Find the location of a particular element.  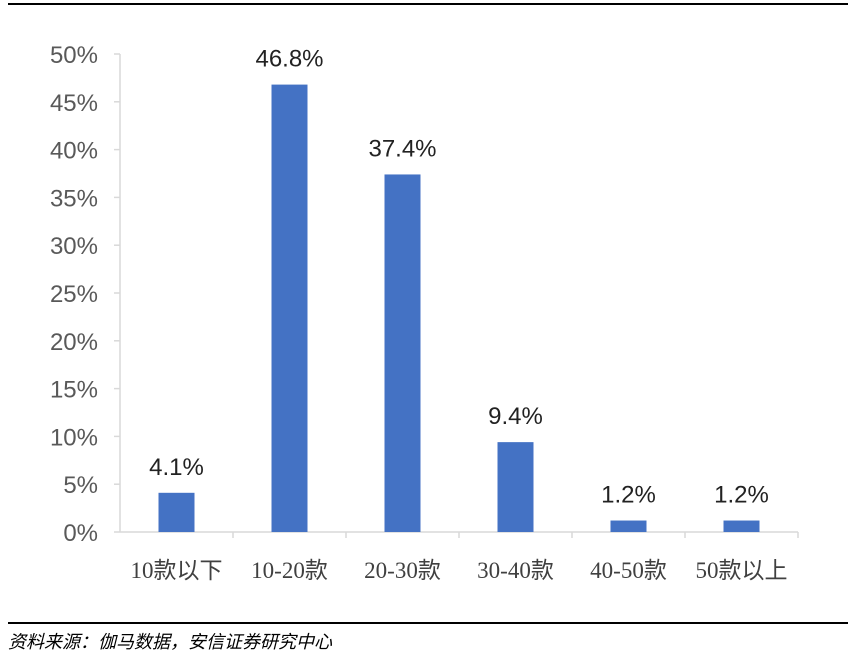

x-tick-label: 10-20款 is located at coordinates (289, 570).